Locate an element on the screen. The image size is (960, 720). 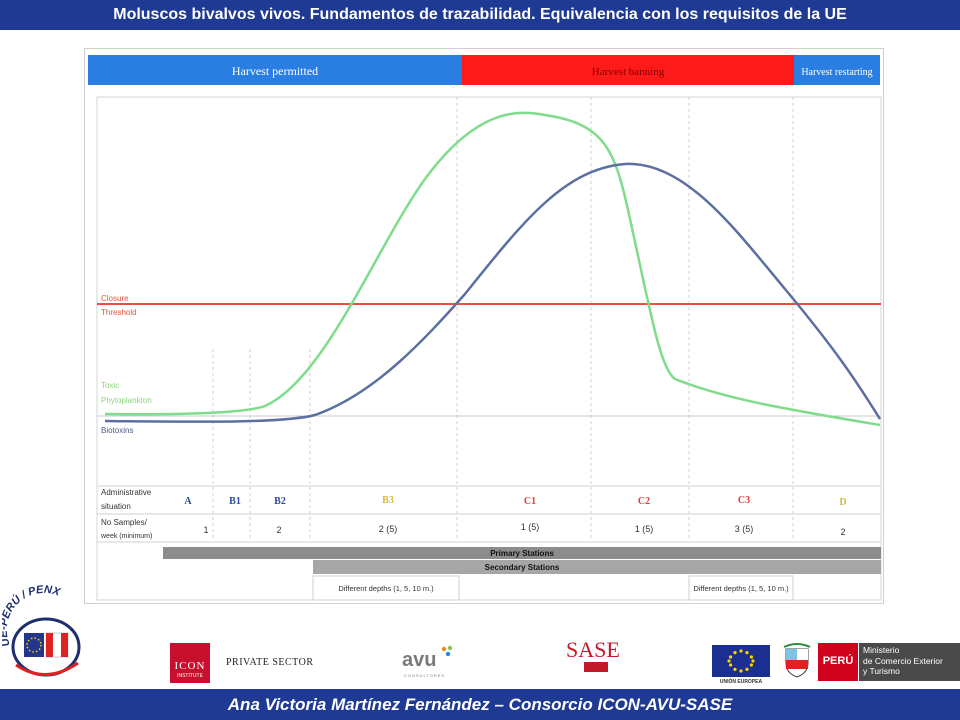
avu-dots-icon is located at coordinates (447, 651).